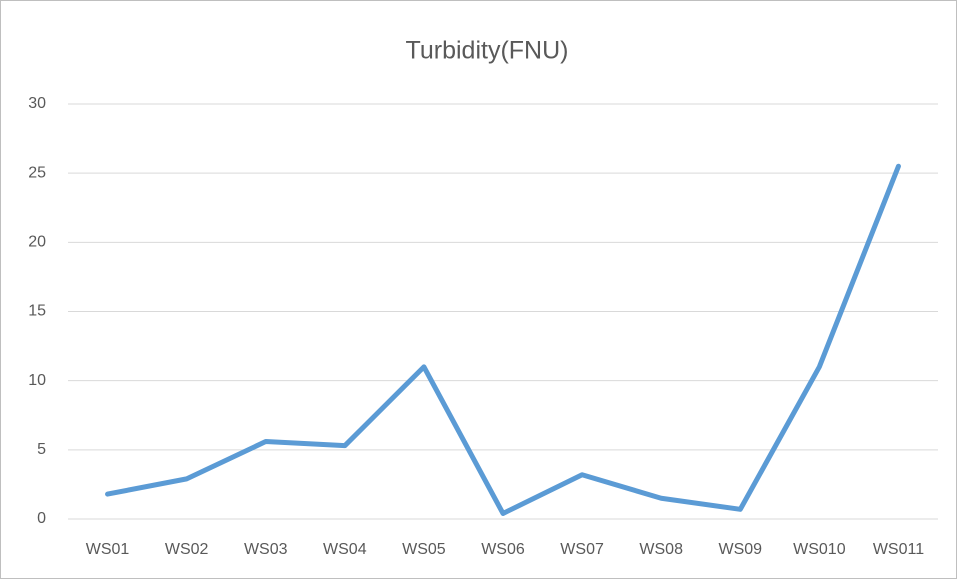 The width and height of the screenshot is (957, 579). Describe the element at coordinates (41, 449) in the screenshot. I see `y-tick-label: 5` at that location.